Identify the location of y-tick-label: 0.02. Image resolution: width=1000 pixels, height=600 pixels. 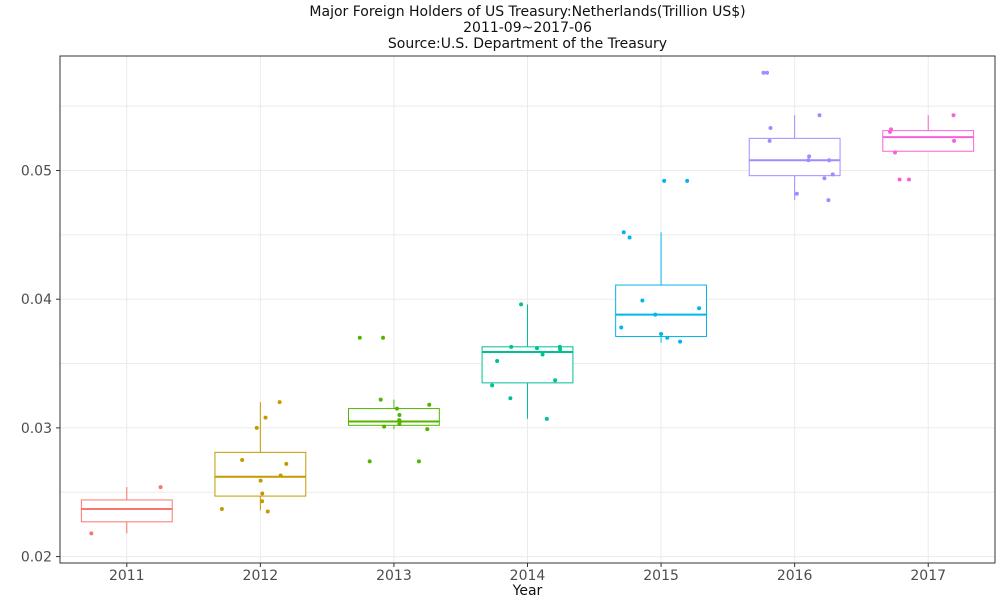
(36, 558).